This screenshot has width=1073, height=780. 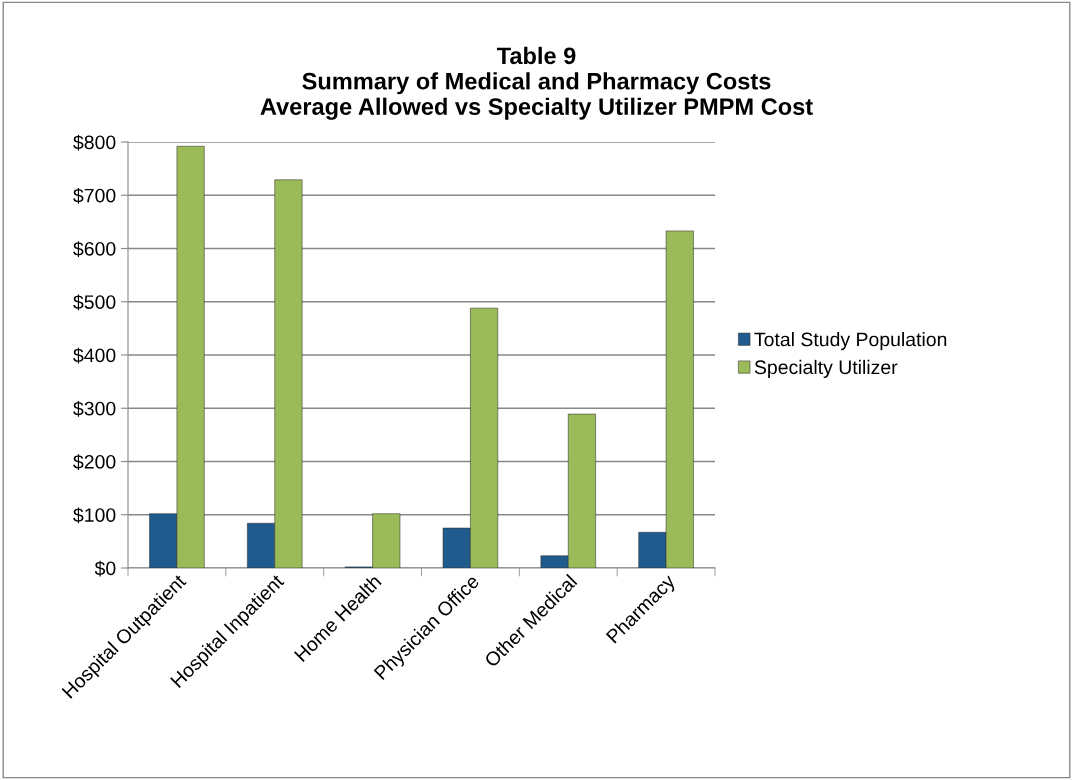 I want to click on legend-label: Total Study Population, so click(x=850, y=341).